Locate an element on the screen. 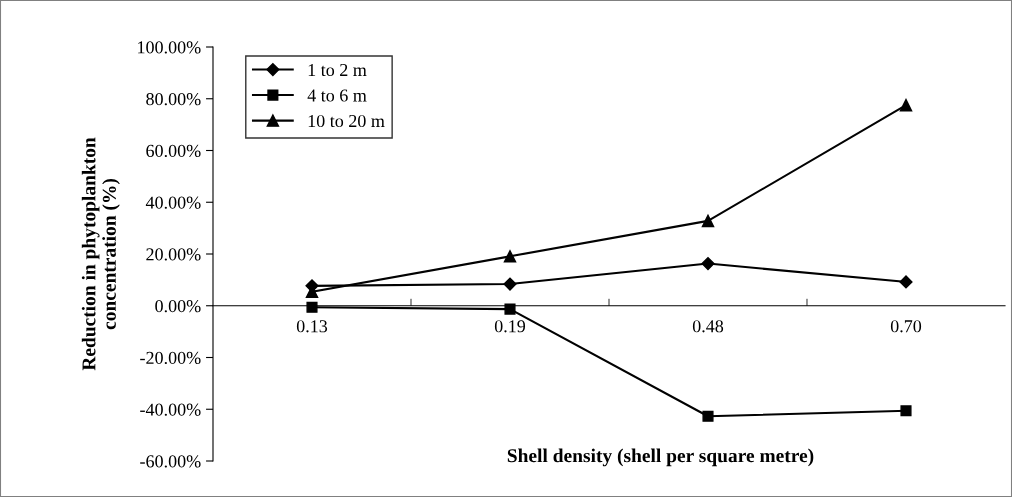 The height and width of the screenshot is (497, 1012). legend-label: 1 to 2 m is located at coordinates (337, 70).